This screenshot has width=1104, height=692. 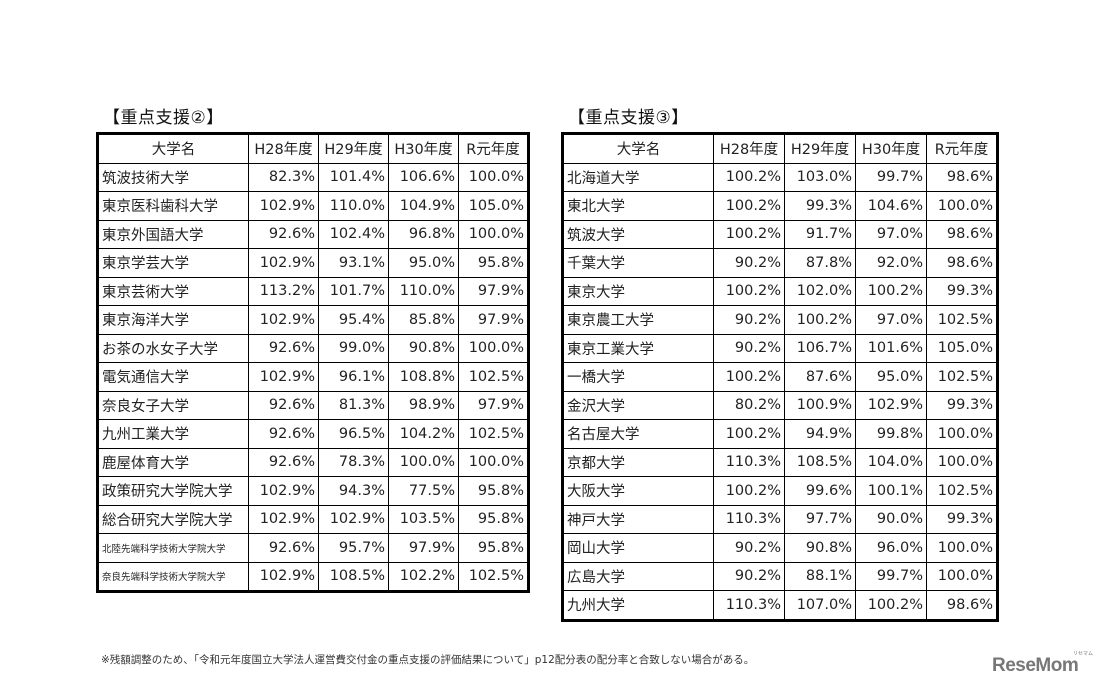 What do you see at coordinates (283, 177) in the screenshot?
I see `allocation-rate-cell: 82.3%` at bounding box center [283, 177].